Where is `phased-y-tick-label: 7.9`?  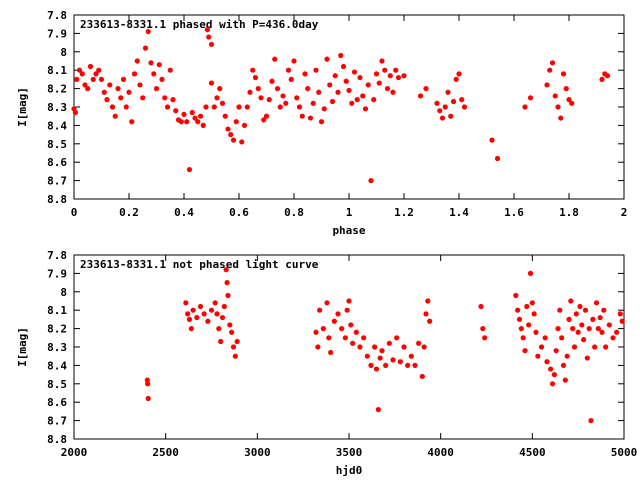 phased-y-tick-label: 7.9 is located at coordinates (57, 33).